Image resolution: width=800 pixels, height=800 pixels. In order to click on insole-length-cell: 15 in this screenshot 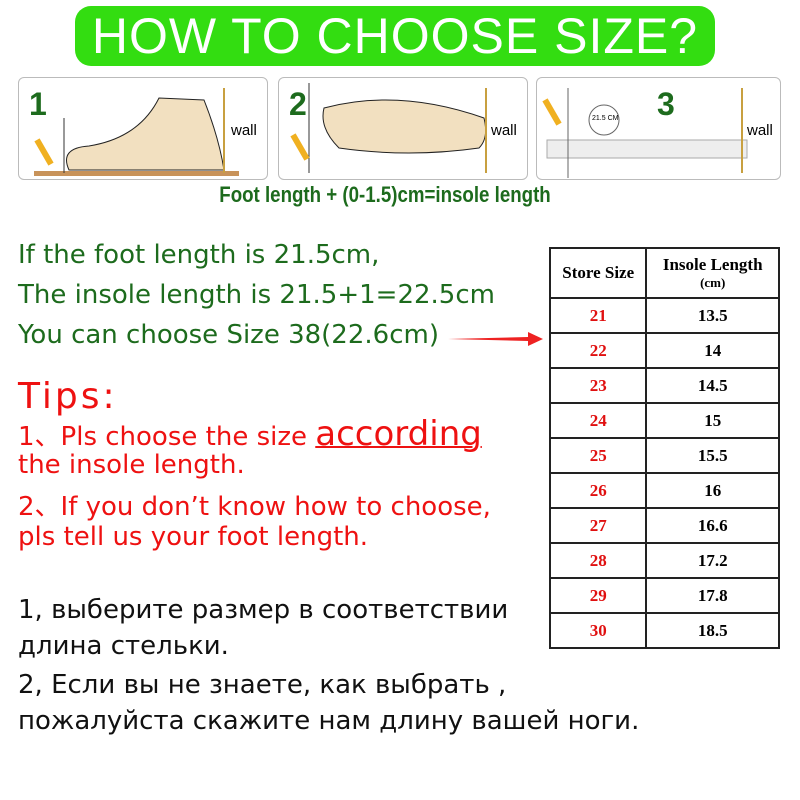, I will do `click(712, 420)`.